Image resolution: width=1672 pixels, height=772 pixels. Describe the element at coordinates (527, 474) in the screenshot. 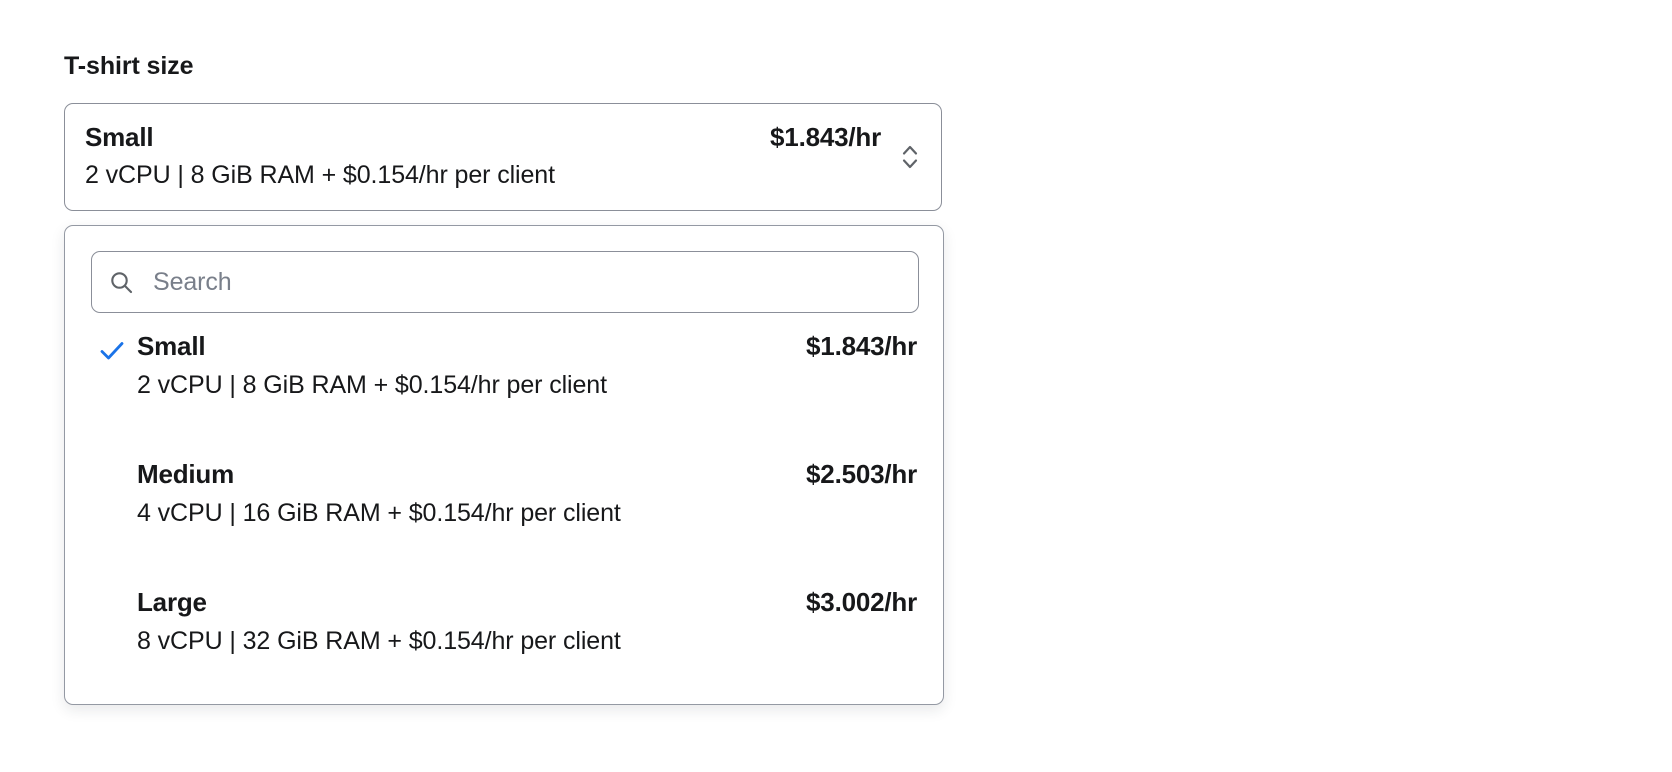

I see `option-headline: Medium $2.503/hr` at that location.